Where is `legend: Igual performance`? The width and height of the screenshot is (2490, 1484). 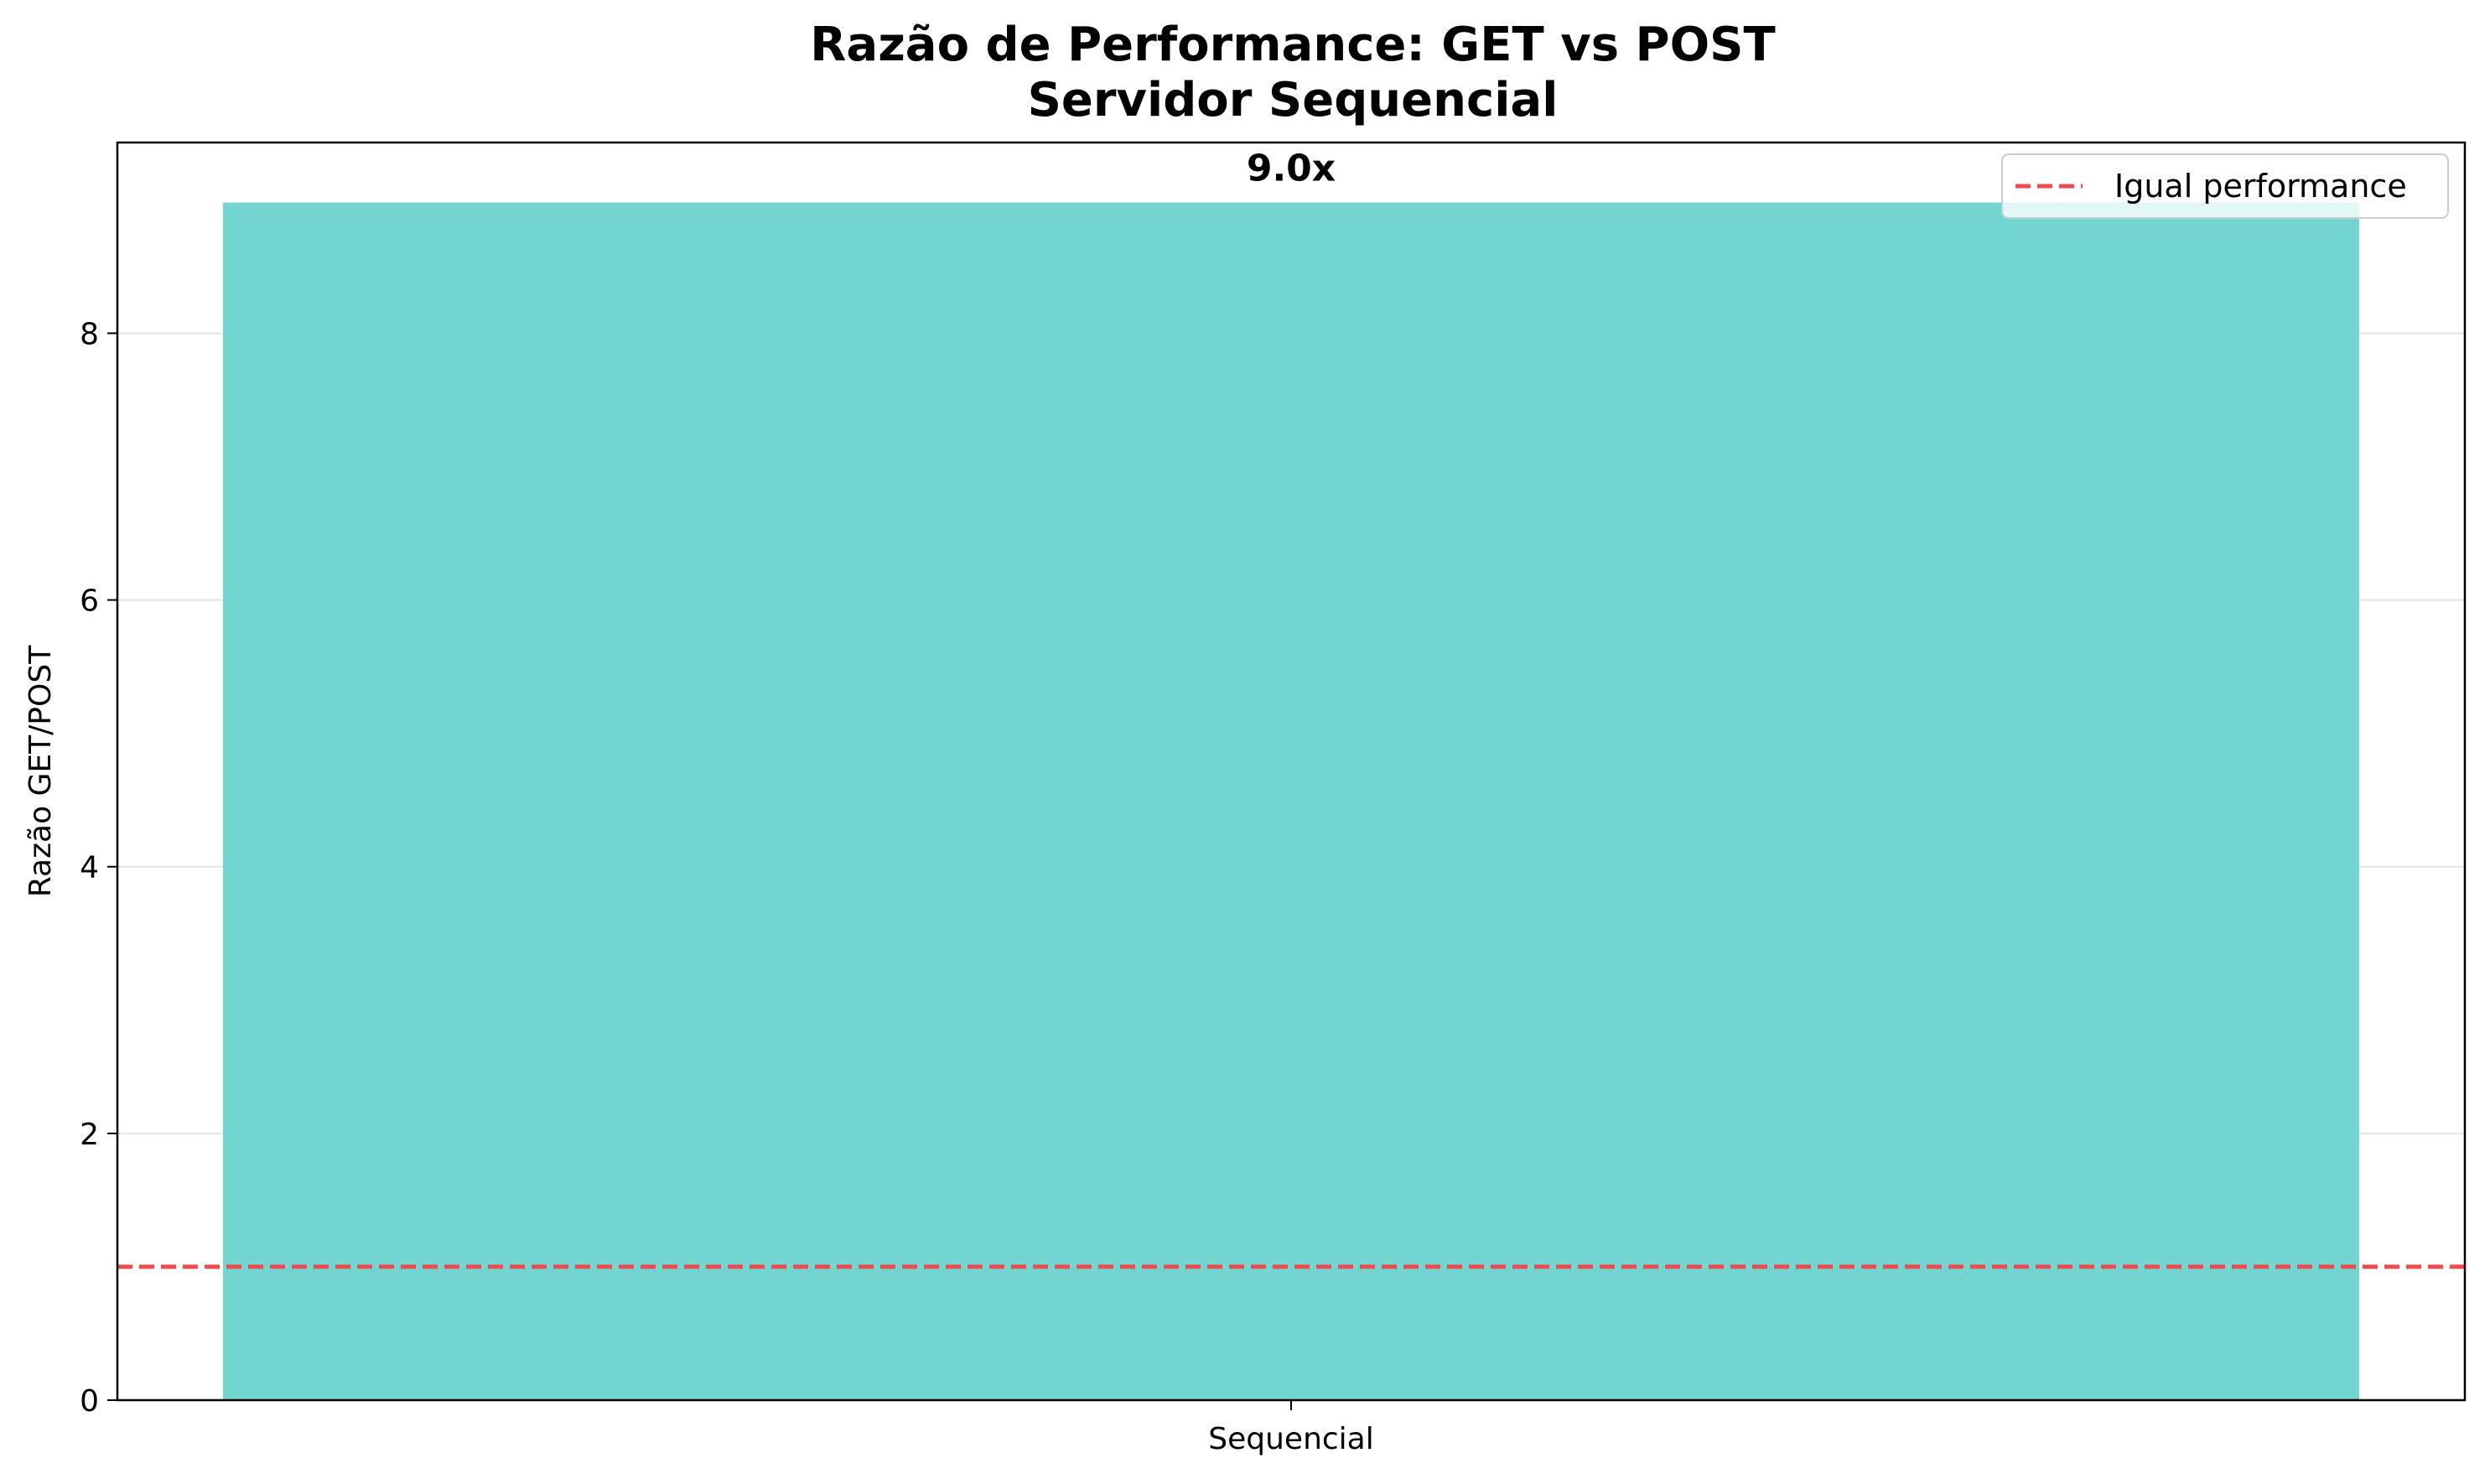
legend: Igual performance is located at coordinates (2225, 186).